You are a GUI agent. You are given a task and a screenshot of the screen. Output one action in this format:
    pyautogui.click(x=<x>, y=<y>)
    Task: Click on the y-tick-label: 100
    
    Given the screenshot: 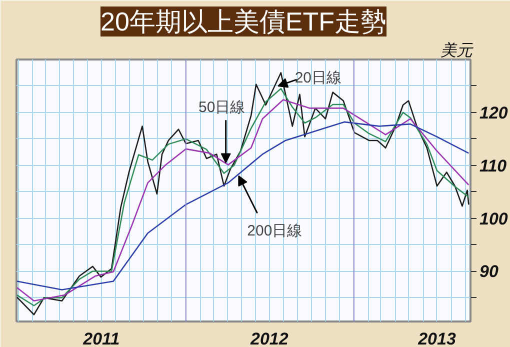 What is the action you would take?
    pyautogui.click(x=494, y=218)
    